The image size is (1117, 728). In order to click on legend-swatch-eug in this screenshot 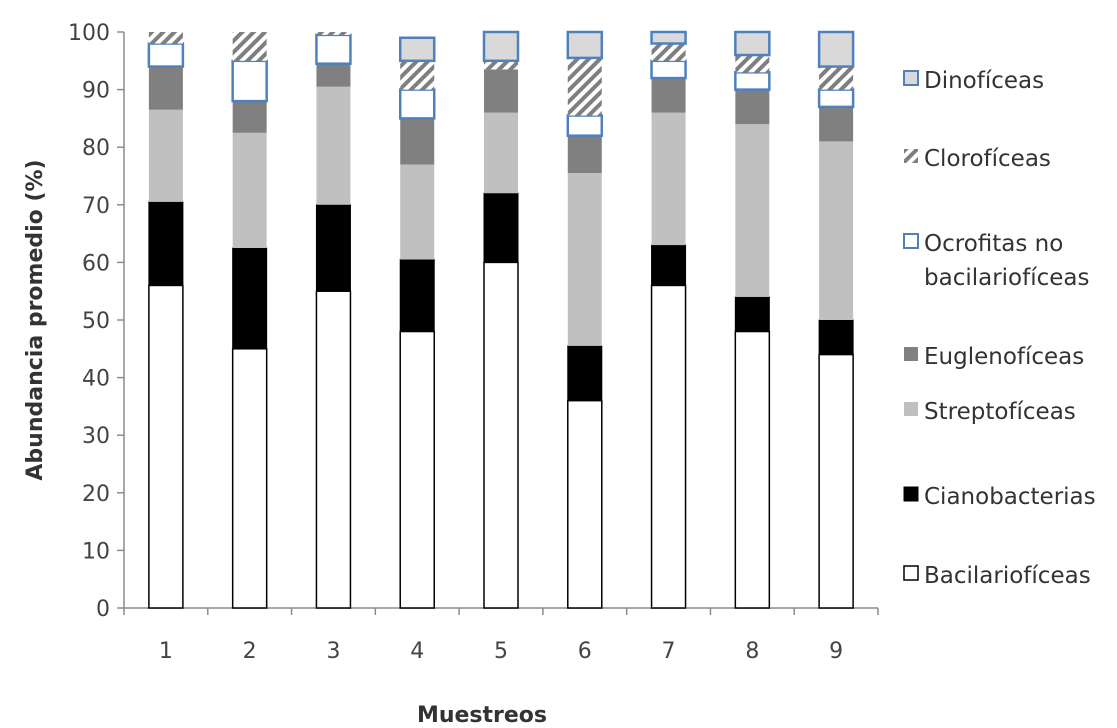, I will do `click(911, 354)`.